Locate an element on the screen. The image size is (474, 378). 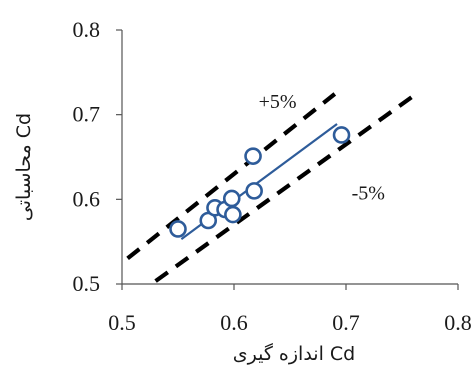
y-tick-label: 0.5 is located at coordinates (87, 283).